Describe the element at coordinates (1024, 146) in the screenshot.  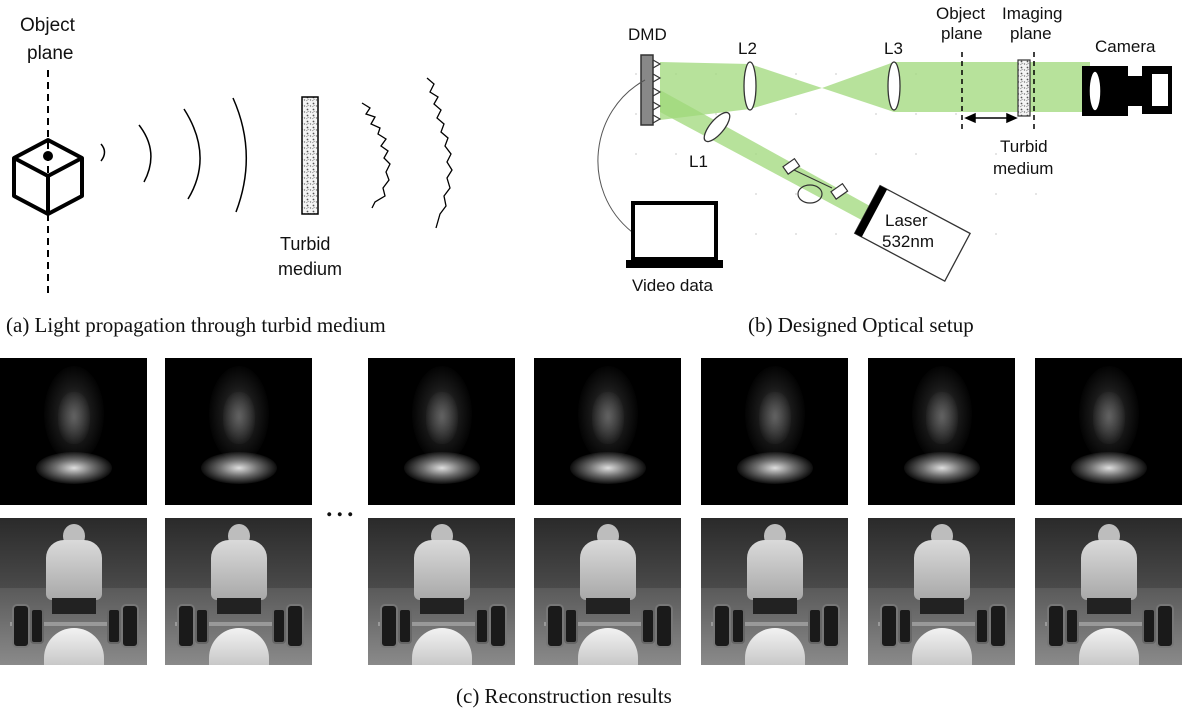
I see `turbid-label-b-line1: Turbid` at that location.